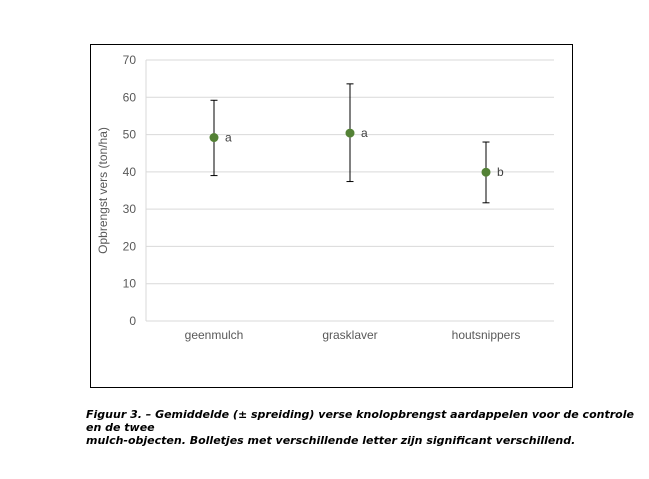 This screenshot has height=479, width=649. Describe the element at coordinates (130, 246) in the screenshot. I see `y-tick-label-20: 20` at that location.